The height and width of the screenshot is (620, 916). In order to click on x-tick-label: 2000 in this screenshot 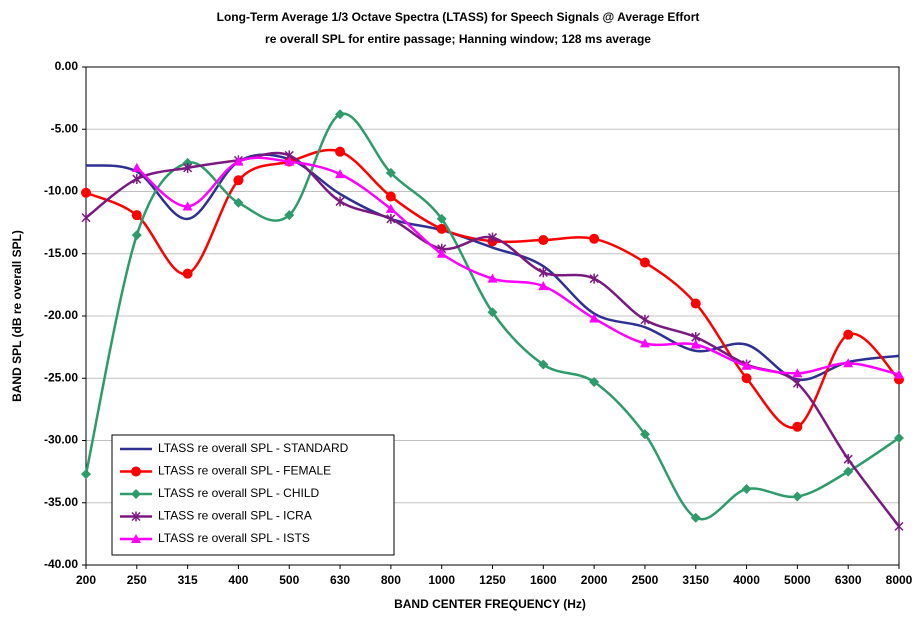, I will do `click(594, 580)`.